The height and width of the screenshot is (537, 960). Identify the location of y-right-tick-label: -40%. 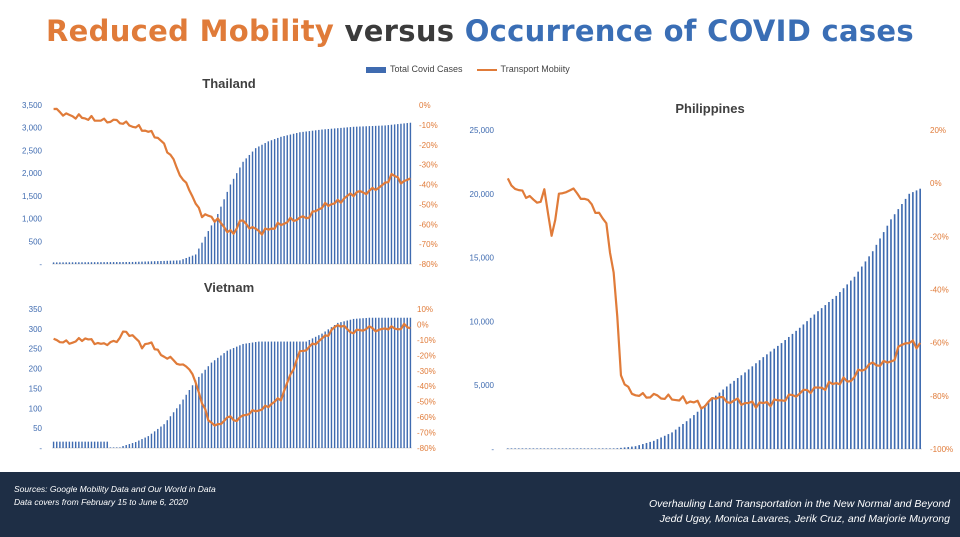
(939, 290).